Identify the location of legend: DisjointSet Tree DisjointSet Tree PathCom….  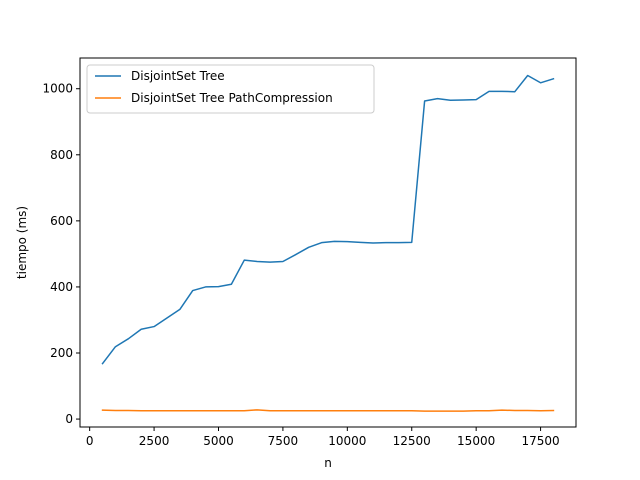
(230, 89).